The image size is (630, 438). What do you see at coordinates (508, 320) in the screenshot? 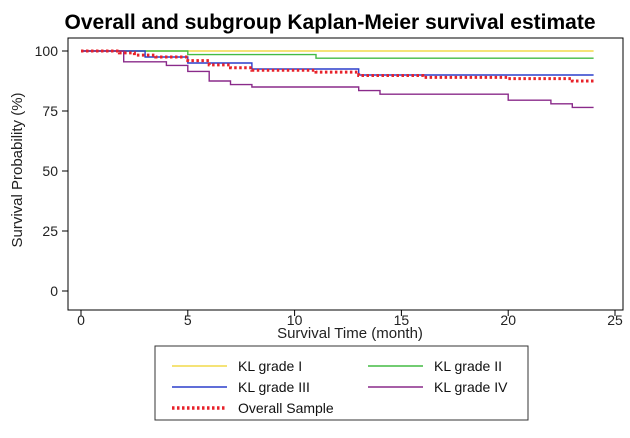
I see `x-tick-label: 20` at bounding box center [508, 320].